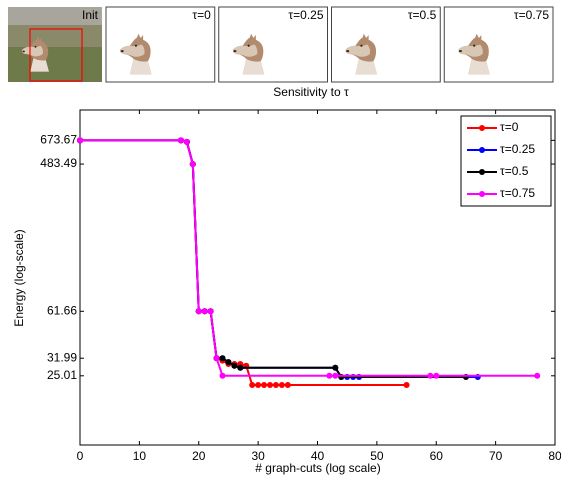 The width and height of the screenshot is (561, 481). Describe the element at coordinates (318, 456) in the screenshot. I see `x-tick-label: 40` at that location.